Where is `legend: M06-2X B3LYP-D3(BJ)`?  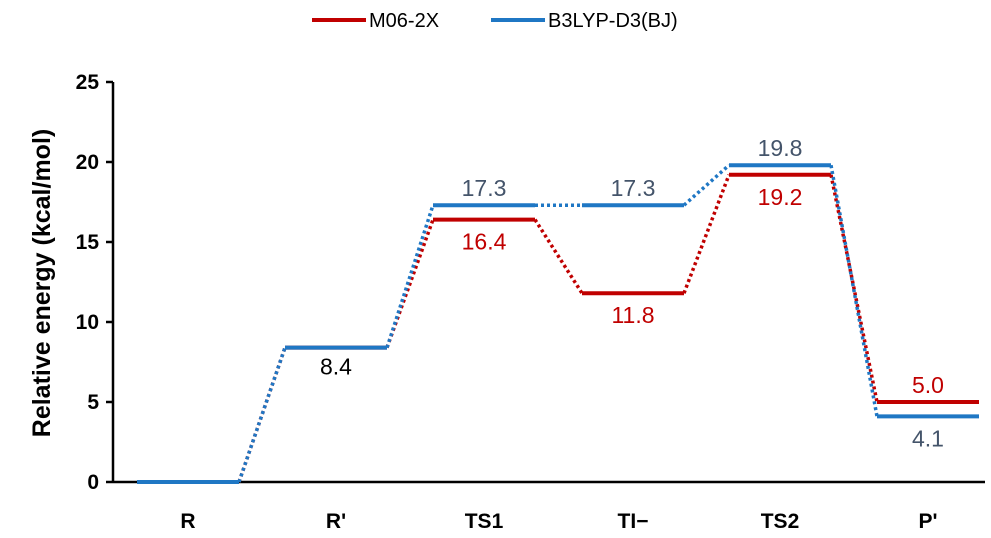
legend: M06-2X B3LYP-D3(BJ) is located at coordinates (495, 21).